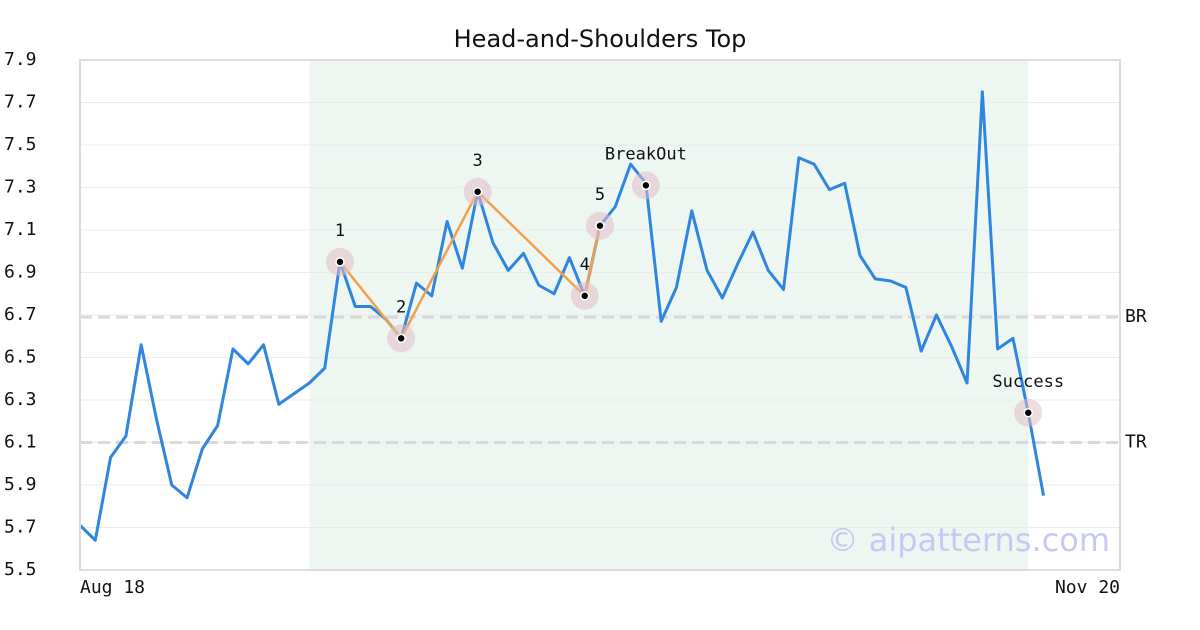  I want to click on y-tick-label: 7.5, so click(20, 144).